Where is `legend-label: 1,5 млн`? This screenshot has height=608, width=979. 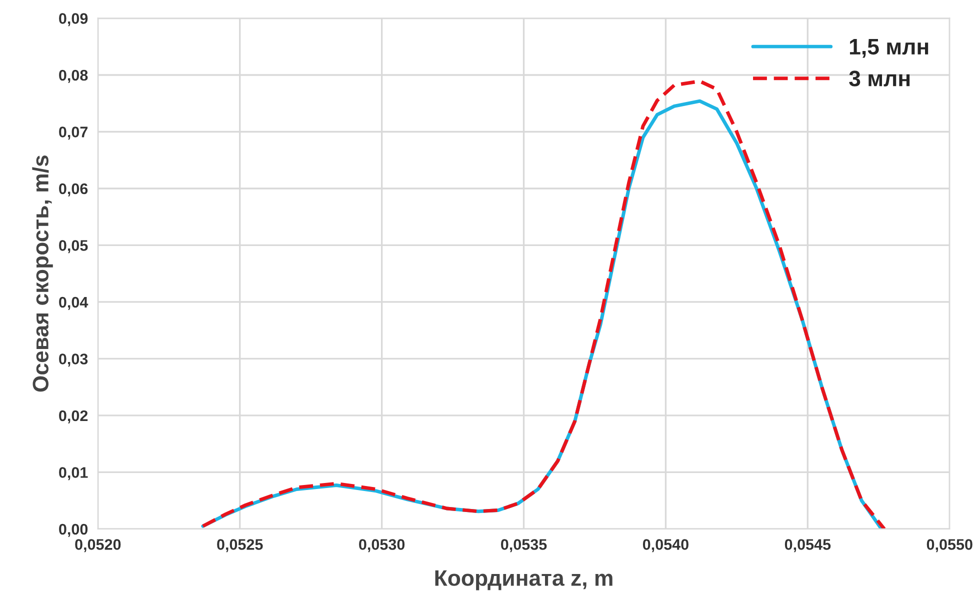 legend-label: 1,5 млн is located at coordinates (889, 48).